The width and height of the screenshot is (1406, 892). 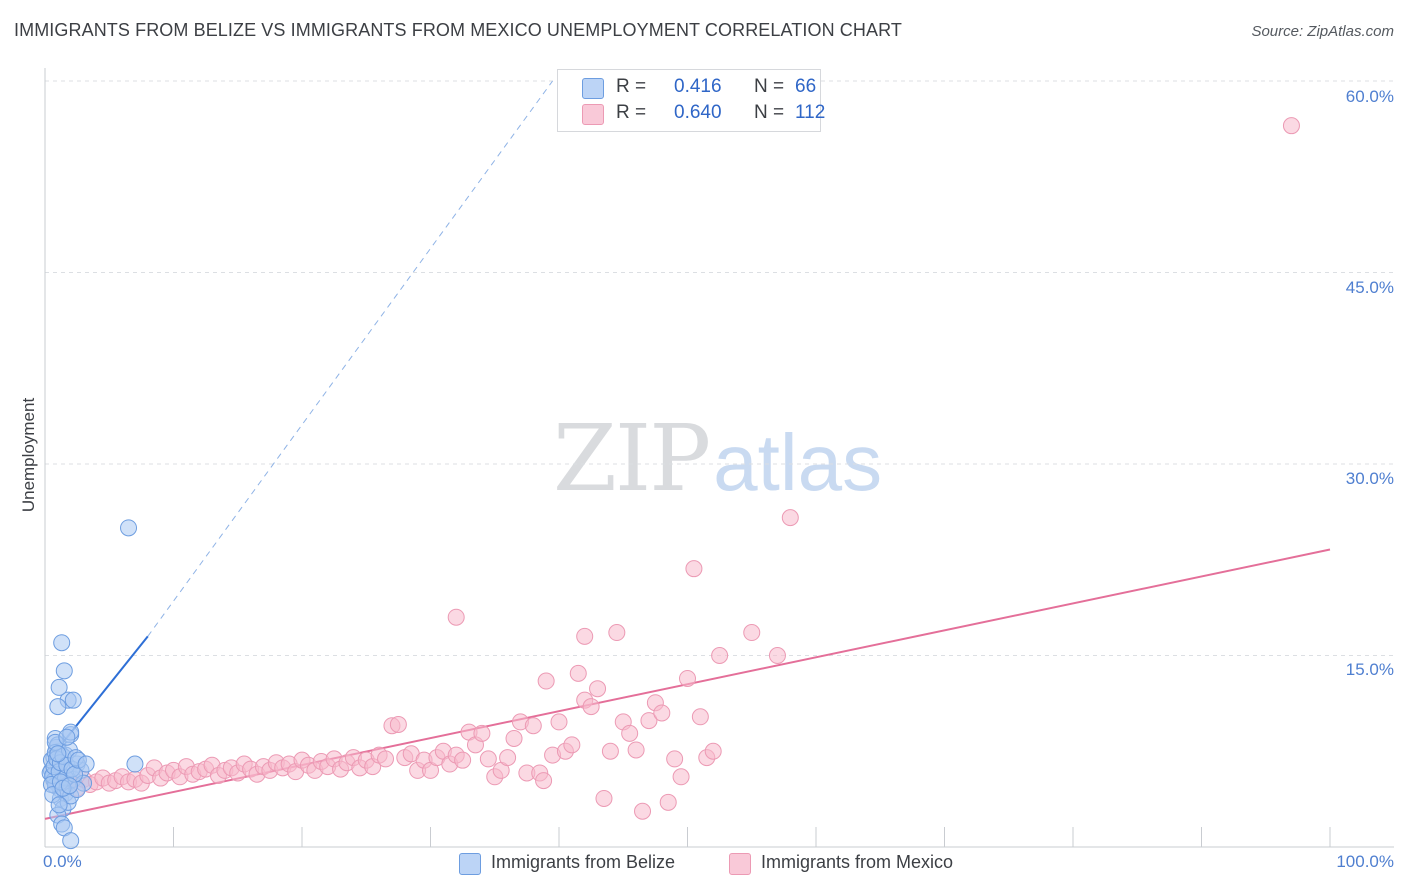 What do you see at coordinates (1322, 31) in the screenshot?
I see `source-label: Source: ZipAtlas.com` at bounding box center [1322, 31].